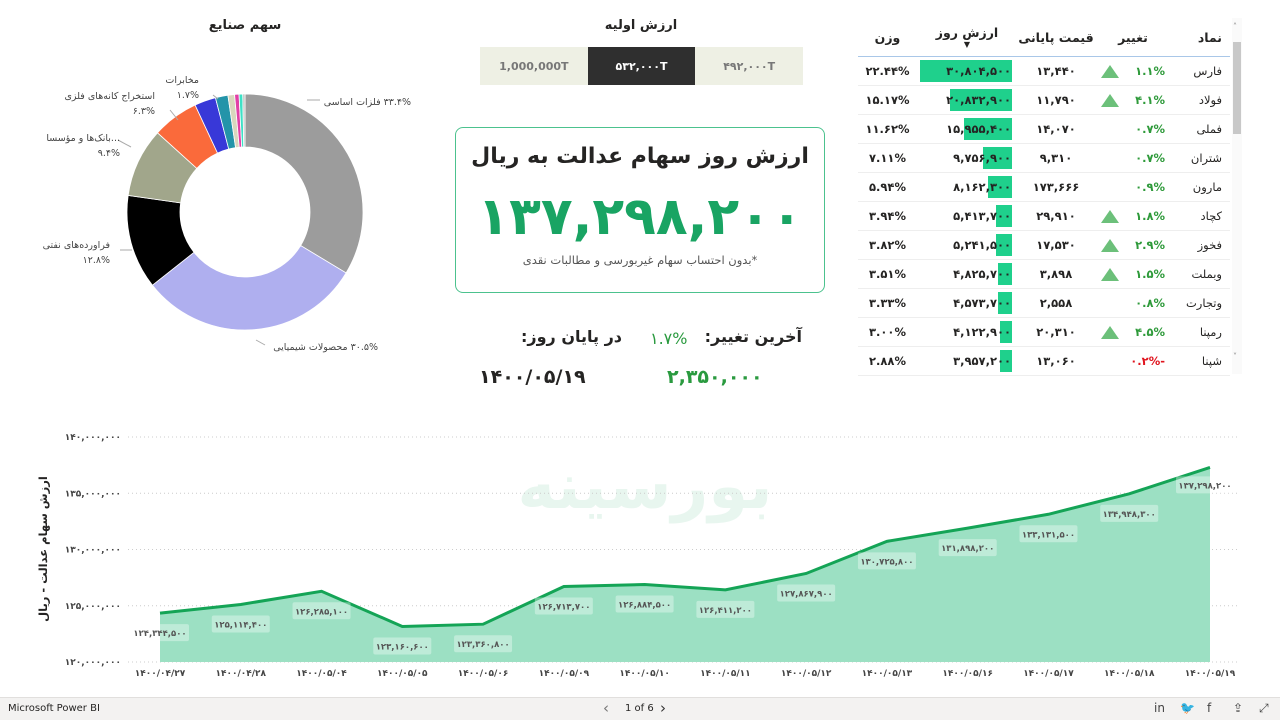 This screenshot has height=720, width=1280. I want to click on data-label: ۱۲۶,۸۸۴,۵۰۰, so click(644, 606).